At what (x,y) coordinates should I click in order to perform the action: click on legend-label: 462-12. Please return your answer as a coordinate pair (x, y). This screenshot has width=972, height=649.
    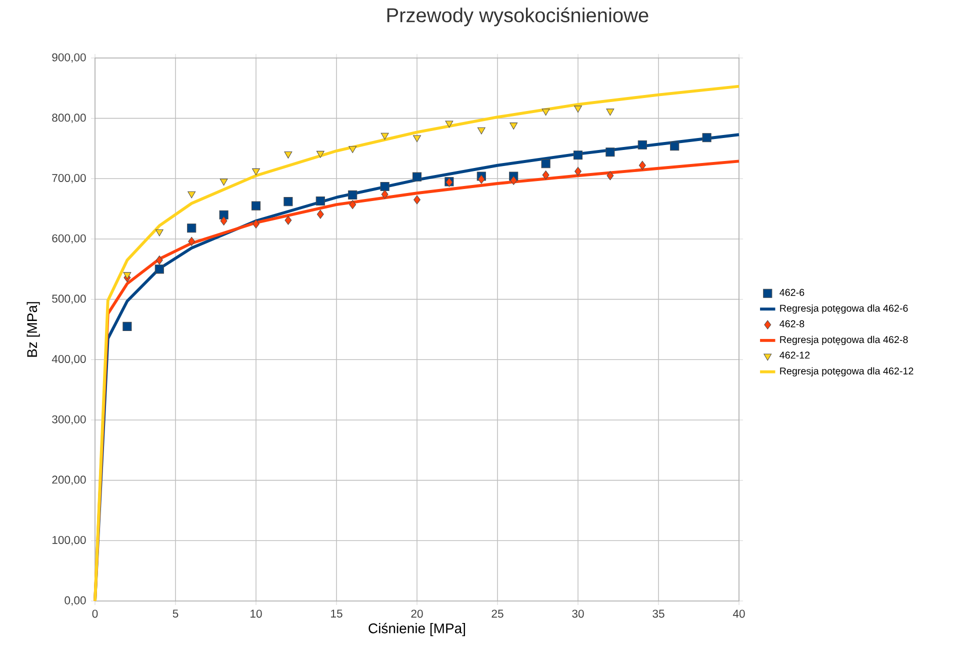
    Looking at the image, I should click on (795, 355).